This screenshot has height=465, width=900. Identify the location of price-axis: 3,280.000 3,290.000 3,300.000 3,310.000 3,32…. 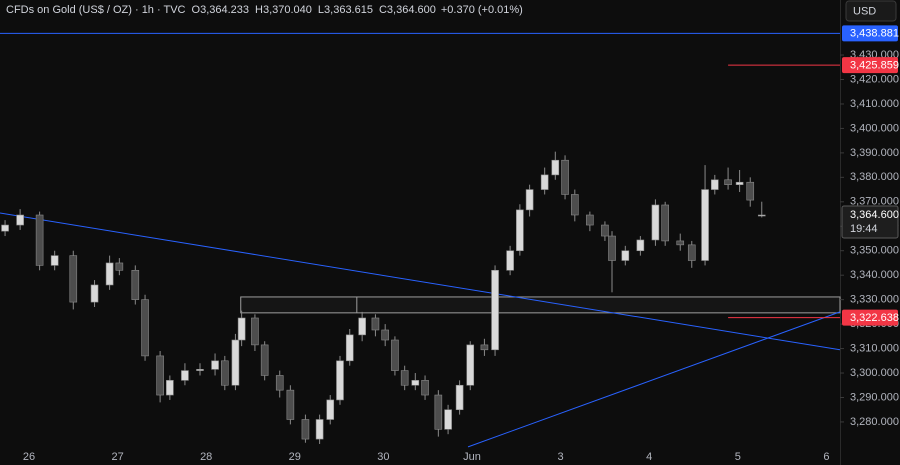
(869, 226).